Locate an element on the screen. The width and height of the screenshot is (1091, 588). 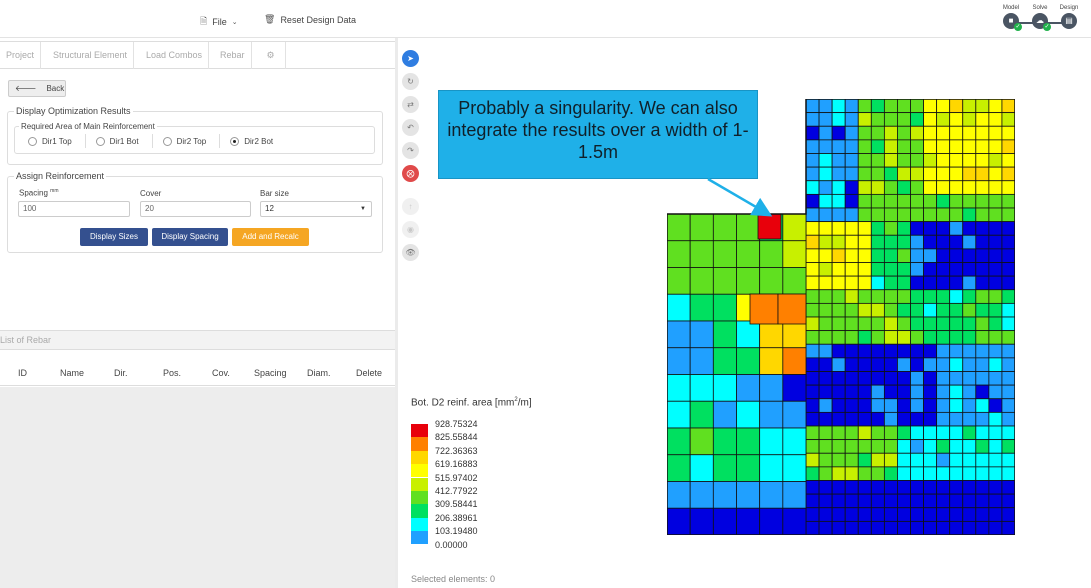
radio-dir1-bot: Dir1 Bot is located at coordinates (124, 141).